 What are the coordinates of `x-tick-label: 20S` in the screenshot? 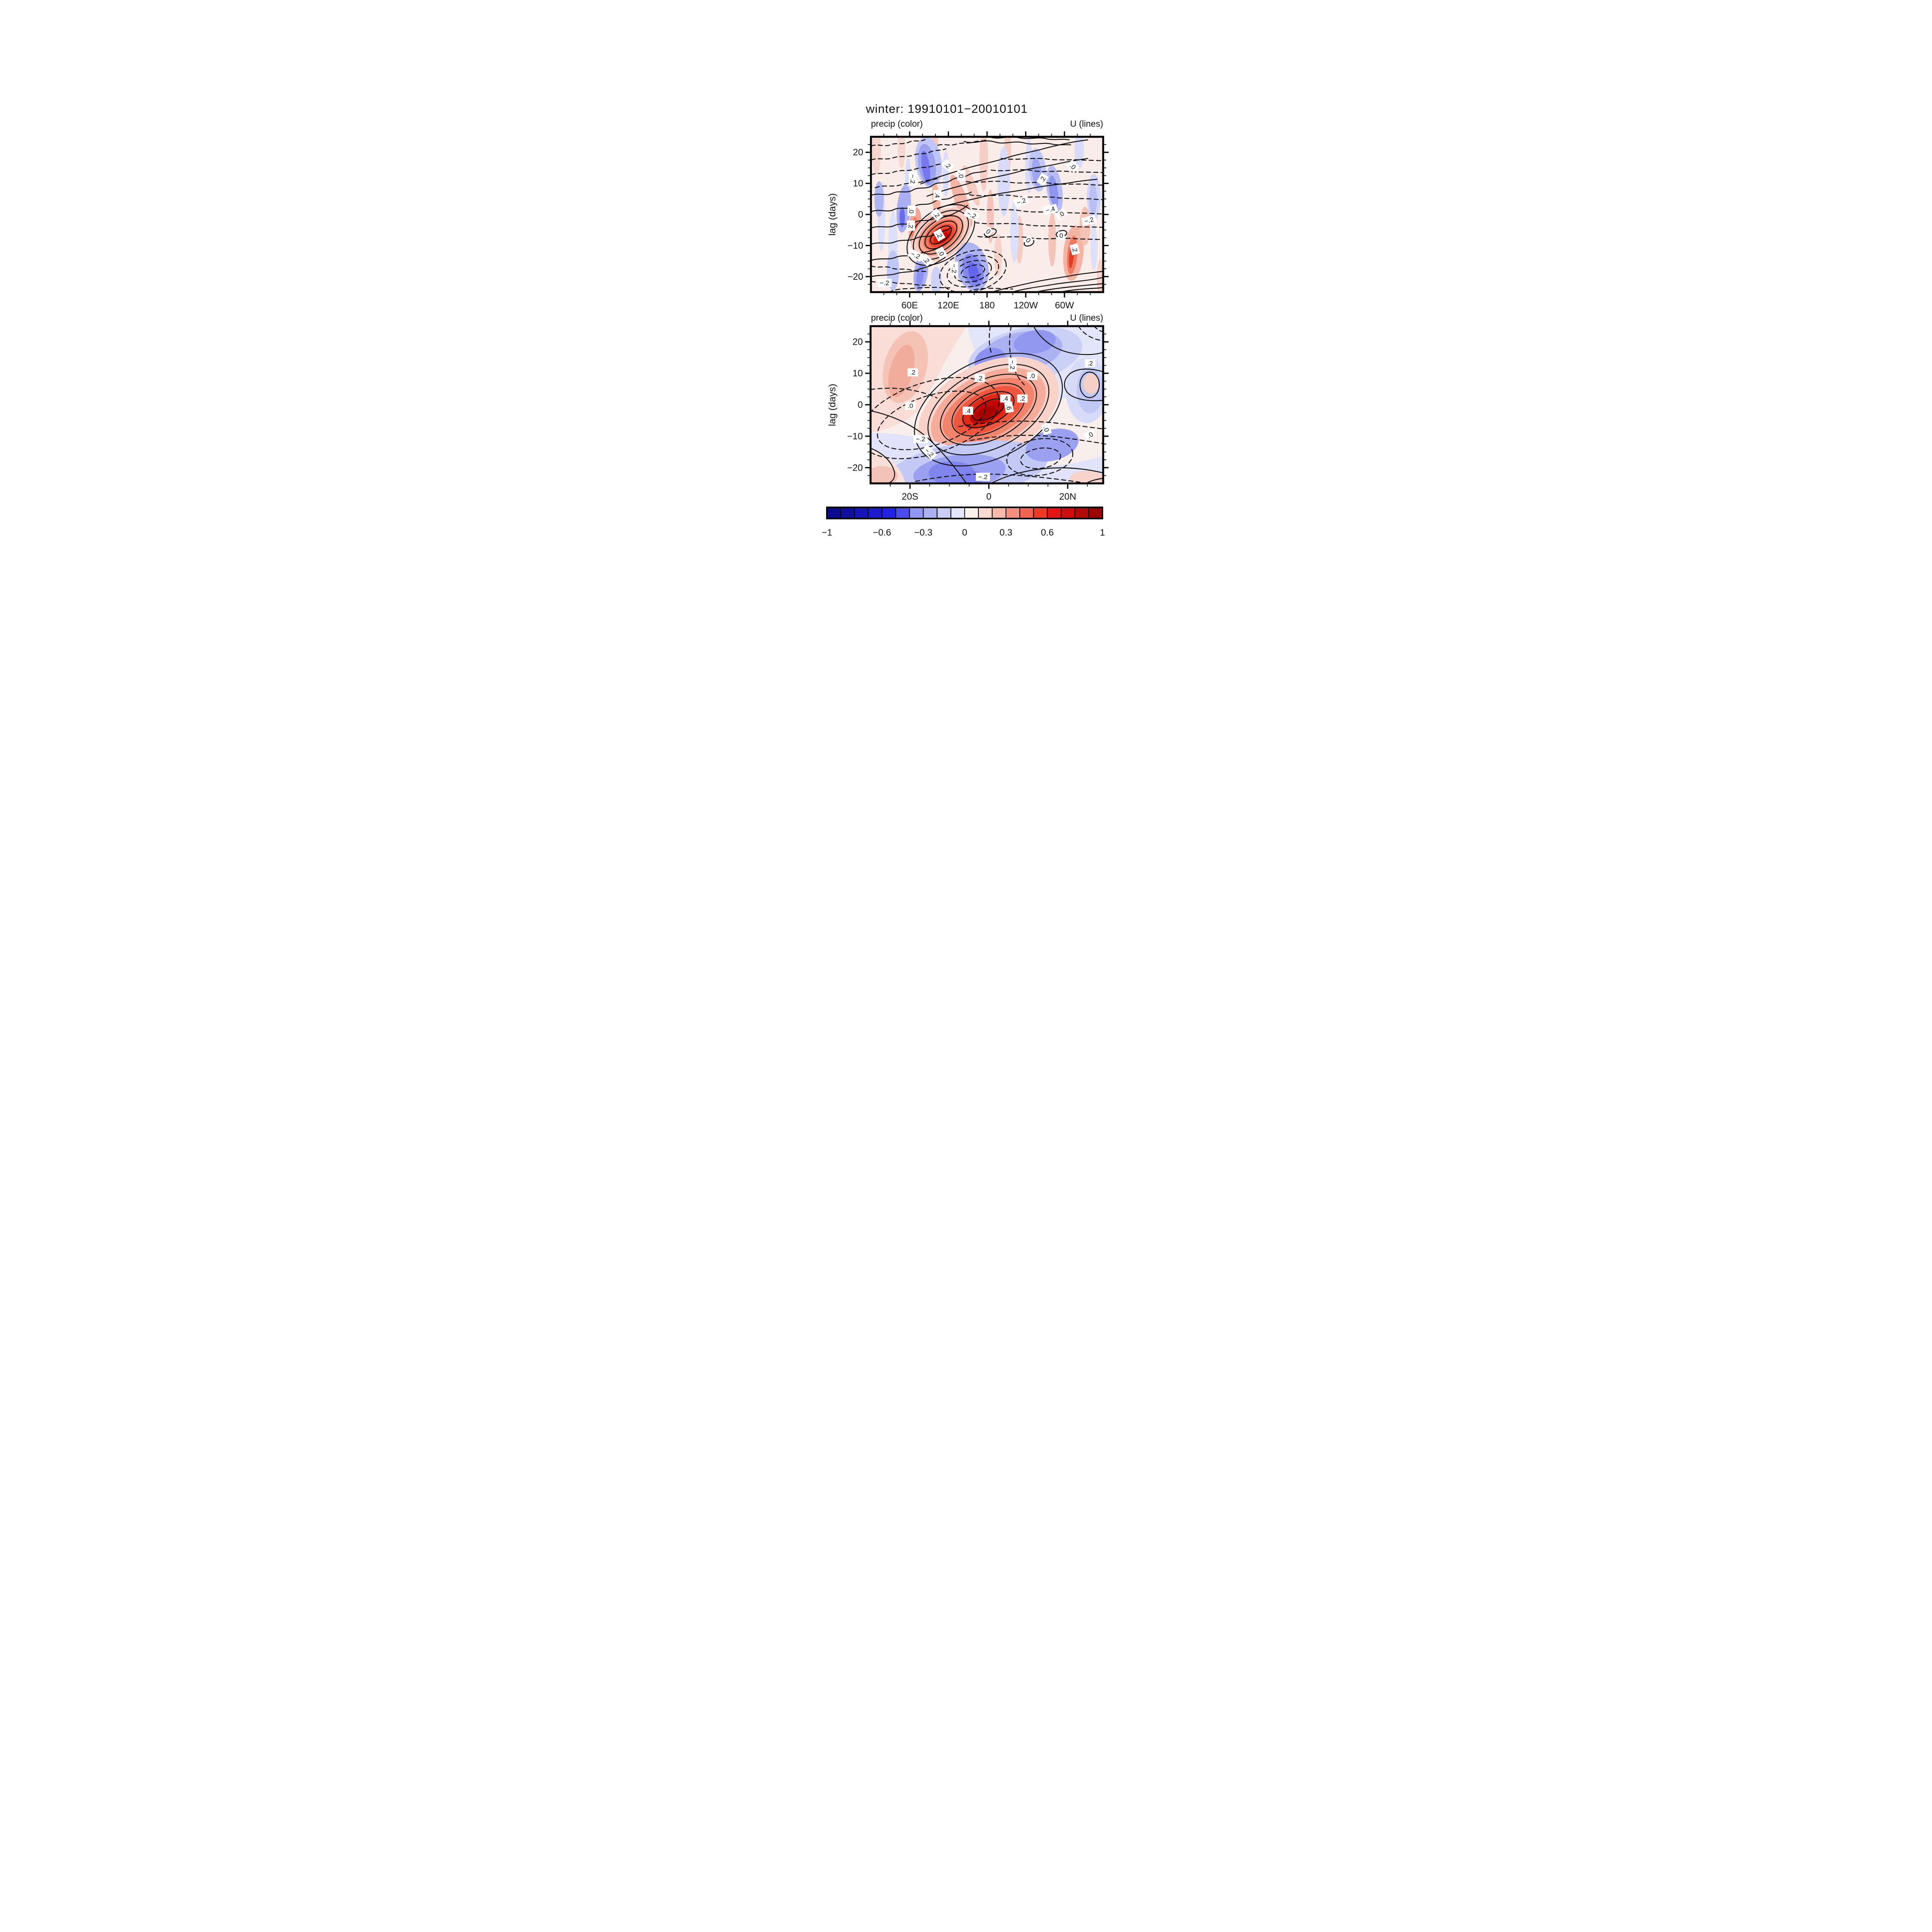 It's located at (910, 497).